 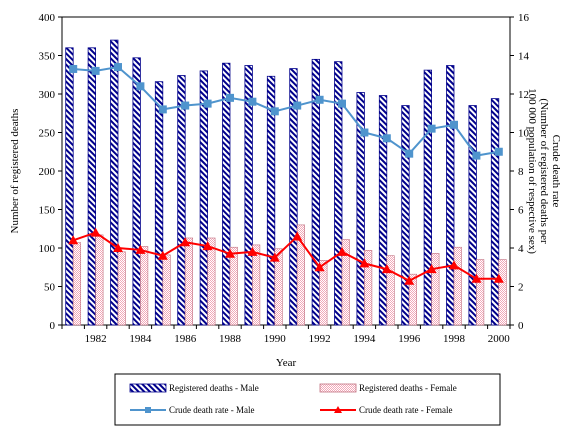 What do you see at coordinates (214, 388) in the screenshot?
I see `legend-label-male-bars: Registered deaths - Male` at bounding box center [214, 388].